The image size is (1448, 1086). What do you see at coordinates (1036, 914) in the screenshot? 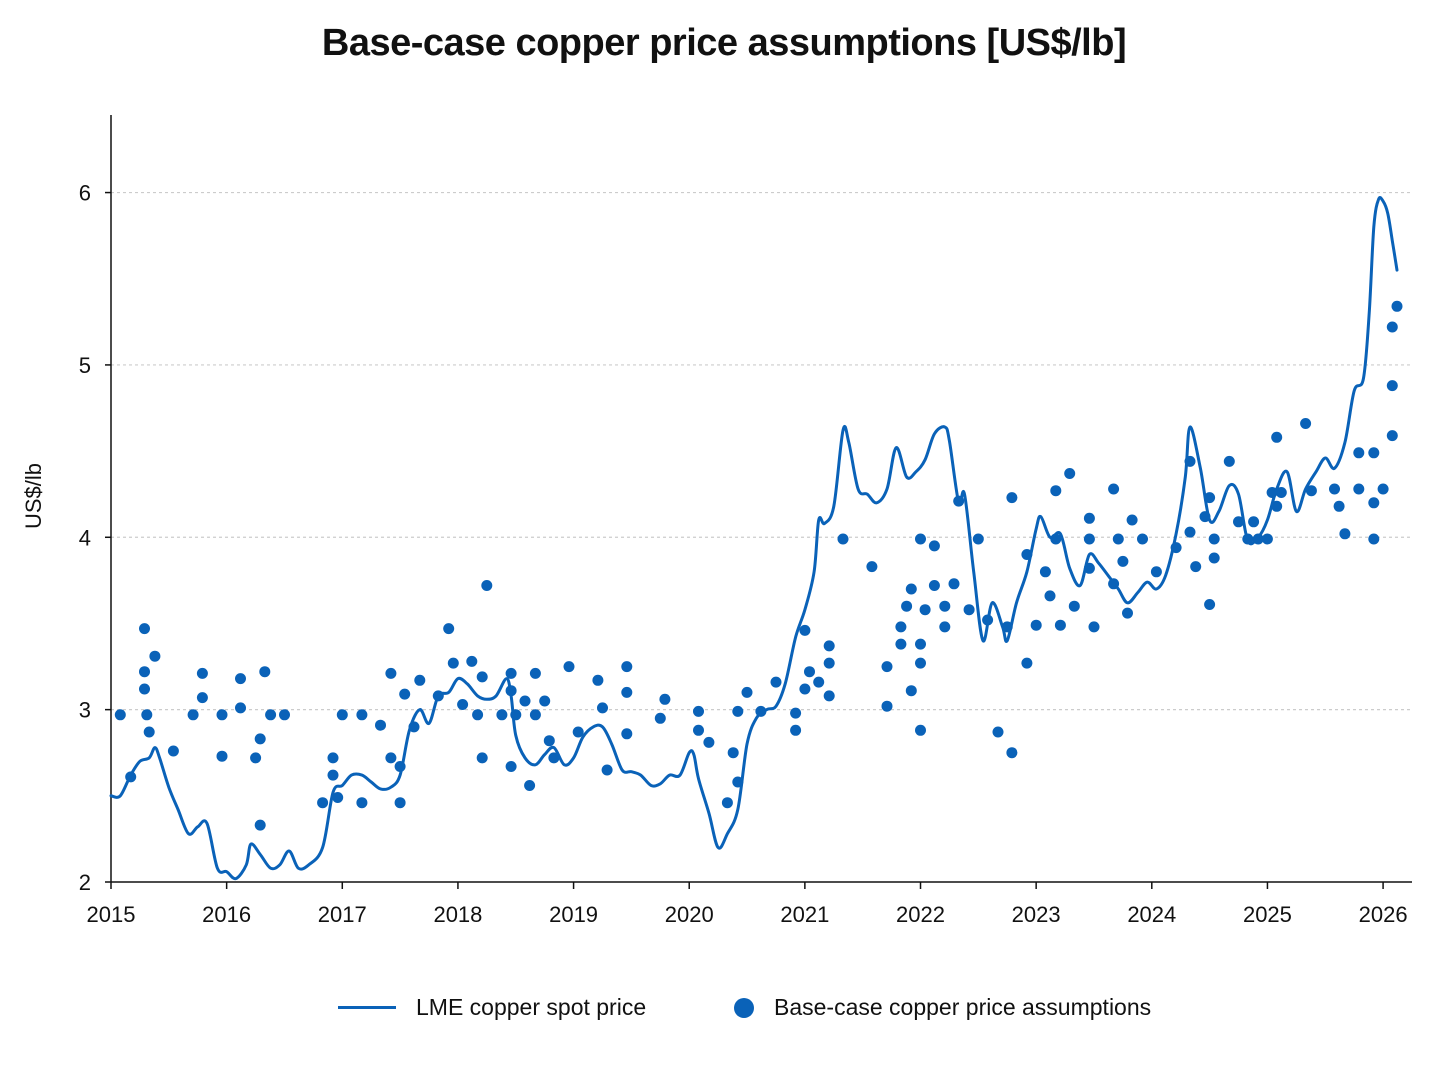
I see `x-tick-label-2023: 2023` at bounding box center [1036, 914].